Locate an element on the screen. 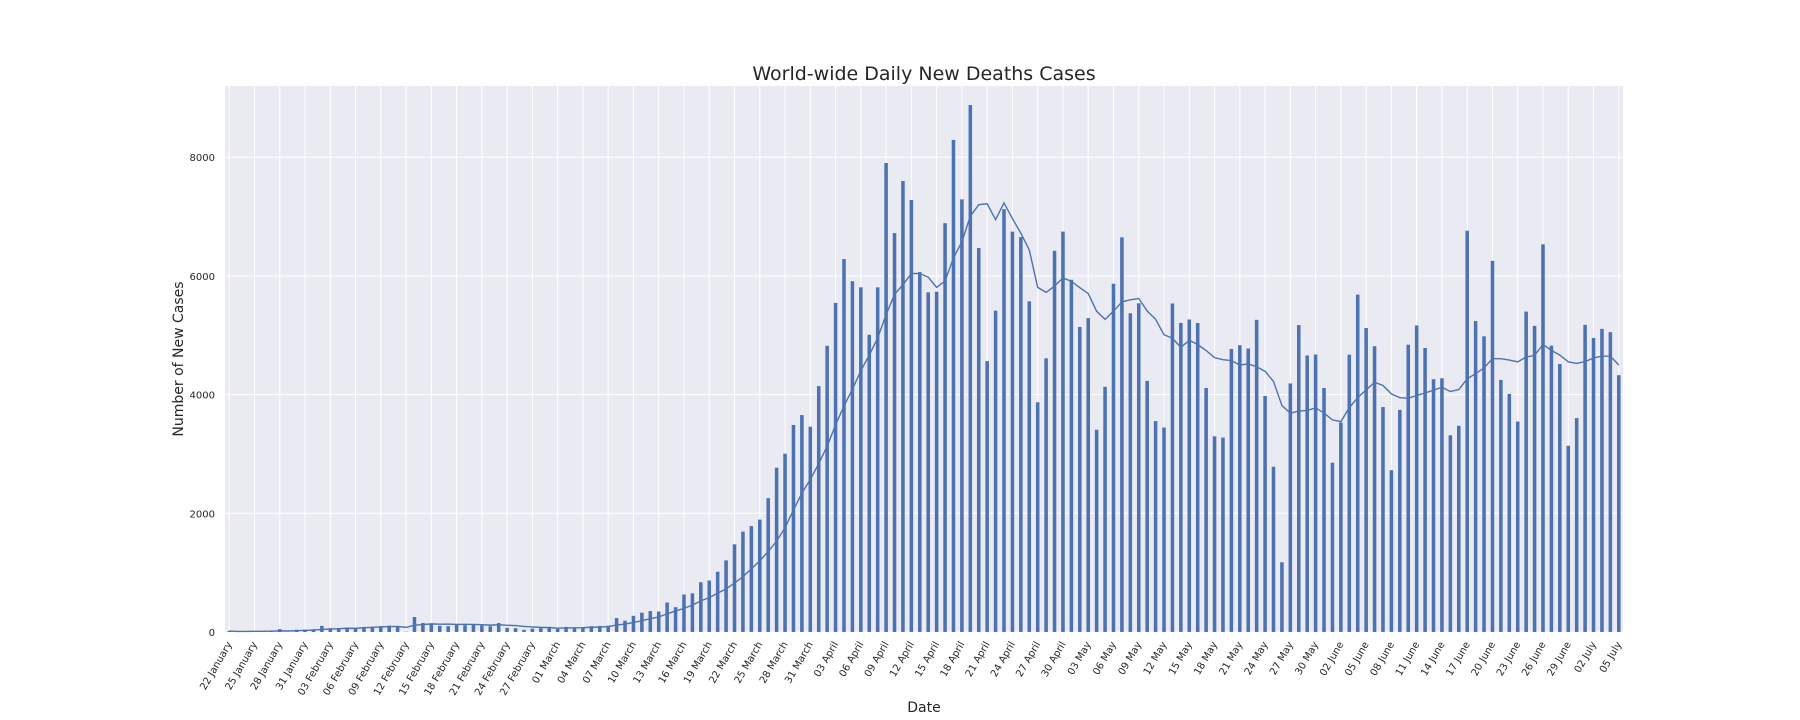 This screenshot has height=720, width=1800. y-tick-labels: 0 2000 4000 6000 8000 is located at coordinates (202, 396).